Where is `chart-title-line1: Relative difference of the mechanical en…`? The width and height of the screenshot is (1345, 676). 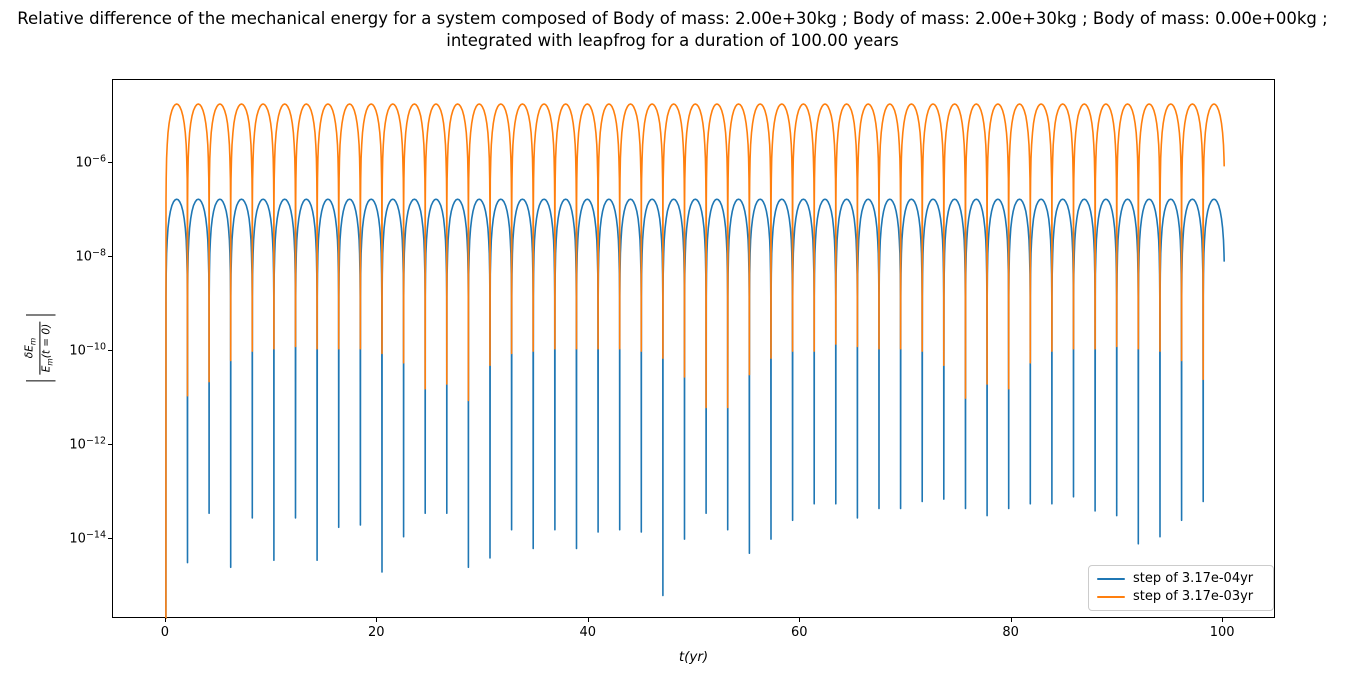 chart-title-line1: Relative difference of the mechanical en… is located at coordinates (672, 18).